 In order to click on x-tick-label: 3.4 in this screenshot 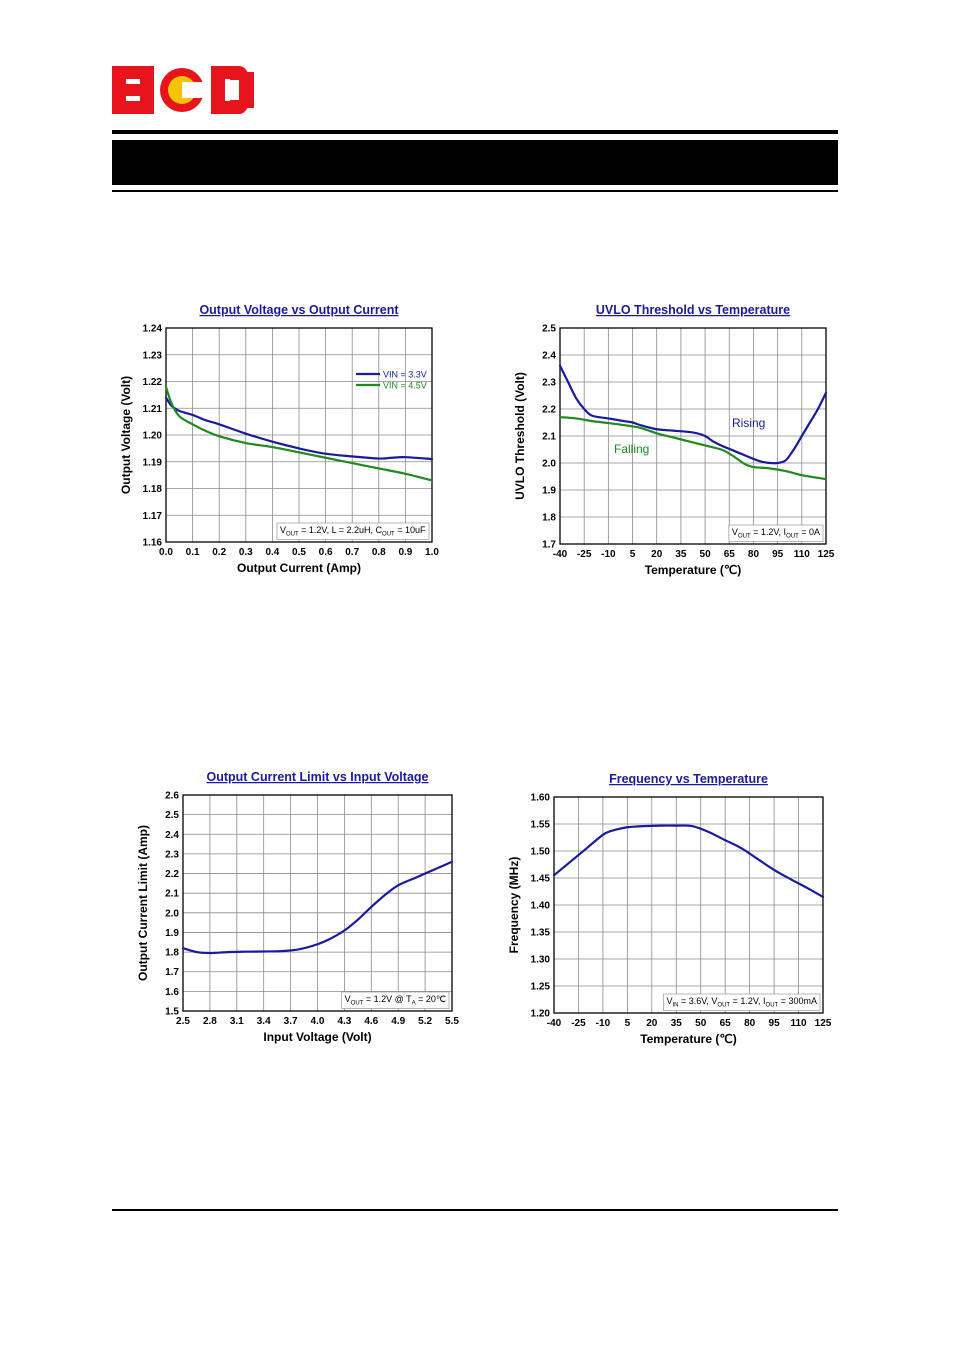, I will do `click(264, 1021)`.